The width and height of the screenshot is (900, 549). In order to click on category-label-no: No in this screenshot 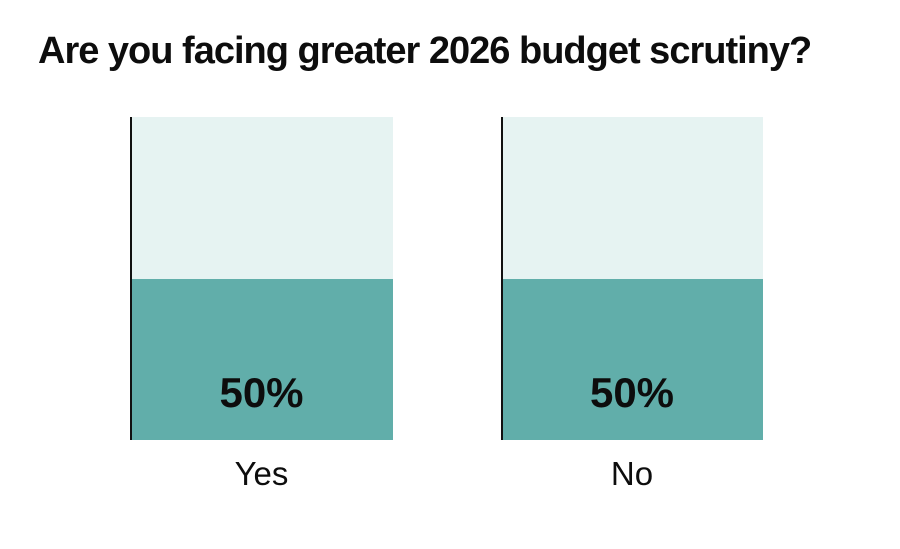, I will do `click(632, 473)`.